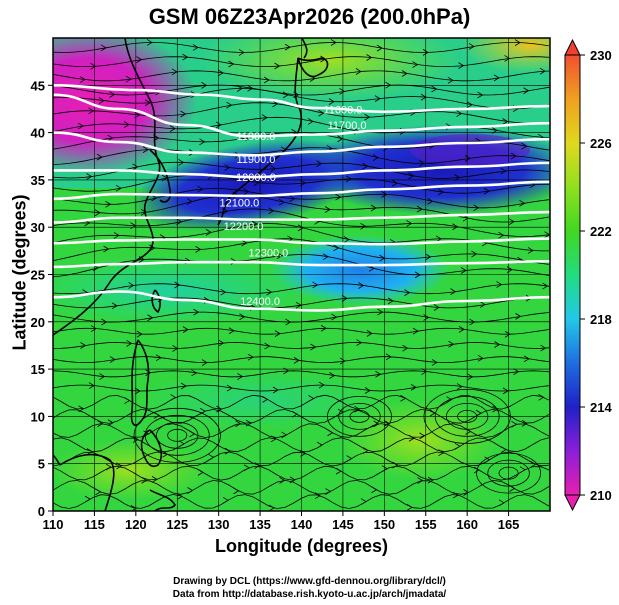  Describe the element at coordinates (19, 272) in the screenshot. I see `y-axis-label: Latitude (degrees)` at that location.